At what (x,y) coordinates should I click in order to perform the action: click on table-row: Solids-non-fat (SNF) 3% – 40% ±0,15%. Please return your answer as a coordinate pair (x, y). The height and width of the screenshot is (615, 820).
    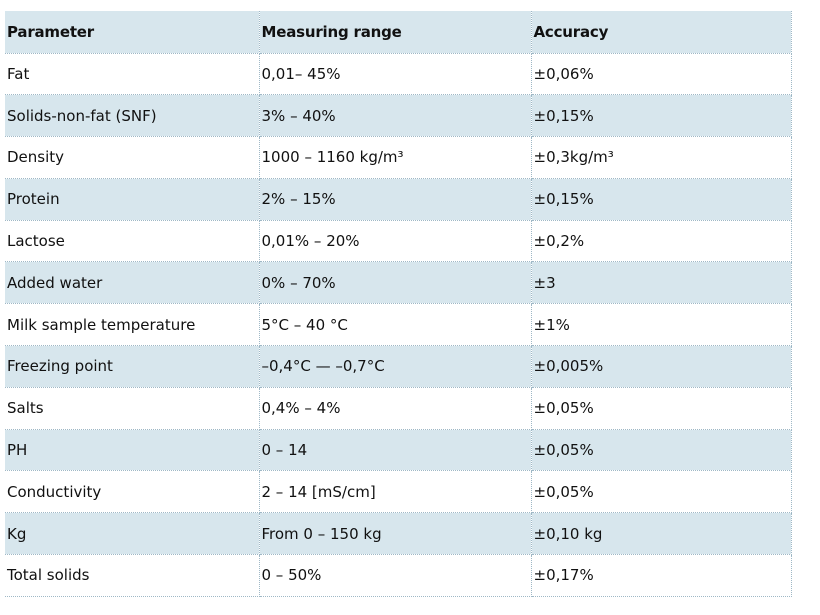
    Looking at the image, I should click on (398, 116).